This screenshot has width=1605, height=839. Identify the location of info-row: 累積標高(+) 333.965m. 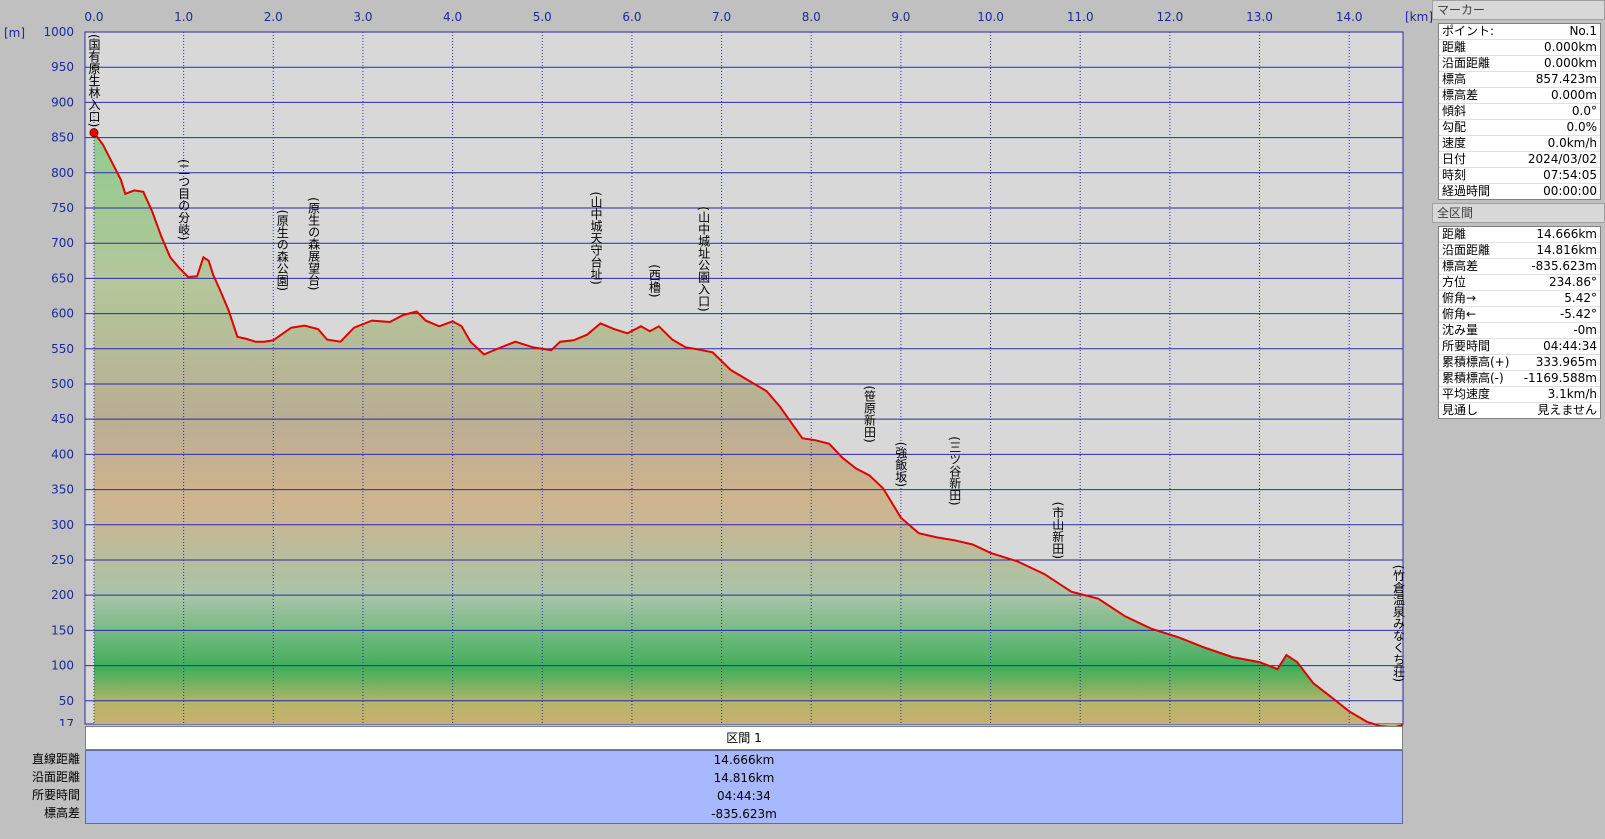
(1519, 363).